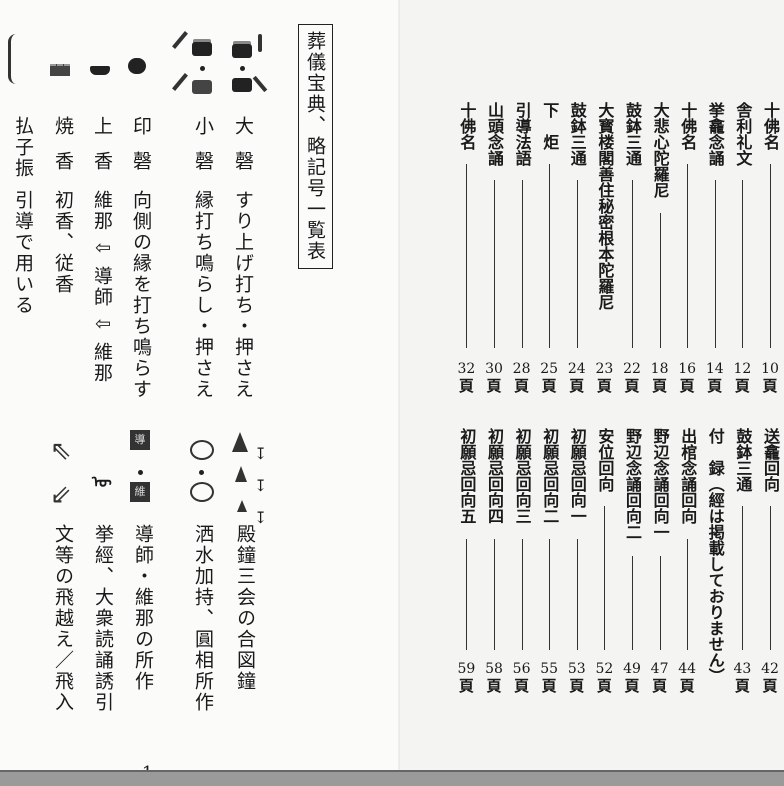 The width and height of the screenshot is (784, 786). Describe the element at coordinates (549, 369) in the screenshot. I see `toc-page-number: 25` at that location.